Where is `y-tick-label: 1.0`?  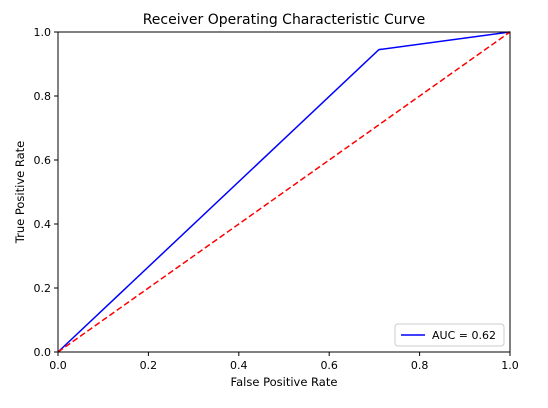 y-tick-label: 1.0 is located at coordinates (43, 32).